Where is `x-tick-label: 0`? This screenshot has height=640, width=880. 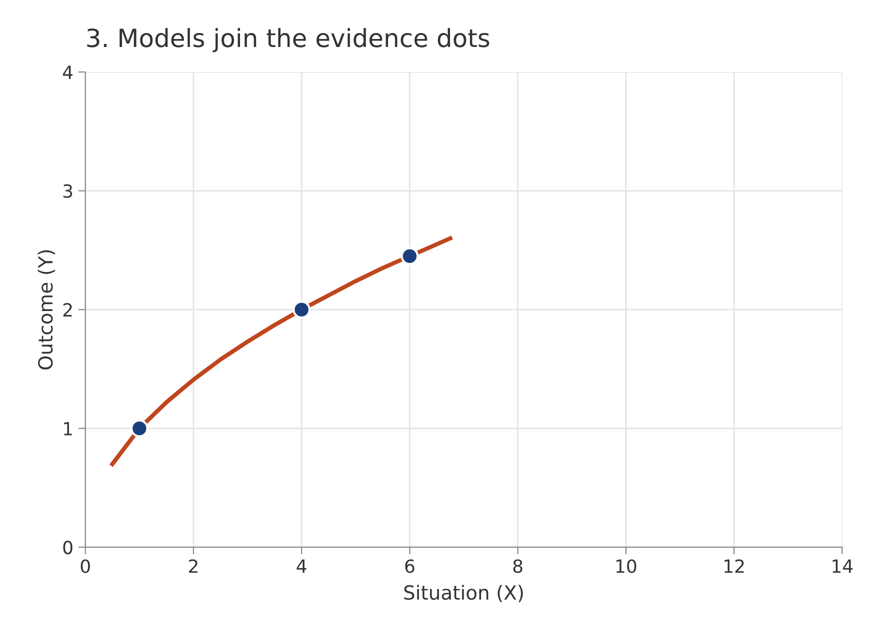
x-tick-label: 0 is located at coordinates (85, 566).